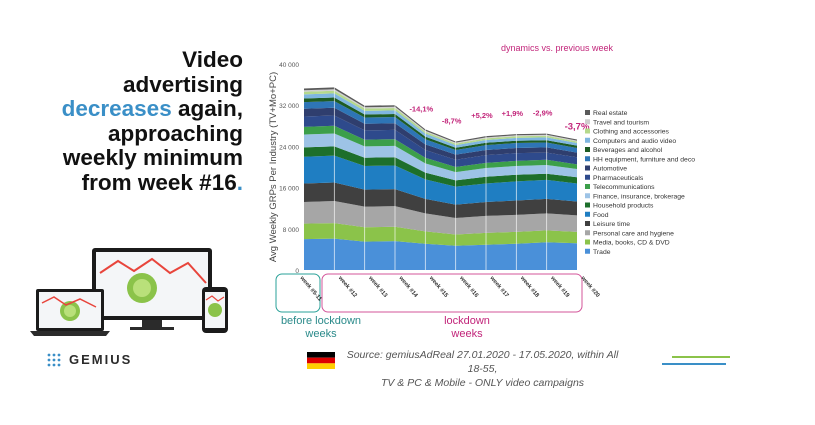  Describe the element at coordinates (557, 48) in the screenshot. I see `chart-subtitle: dynamics vs. previous week` at that location.